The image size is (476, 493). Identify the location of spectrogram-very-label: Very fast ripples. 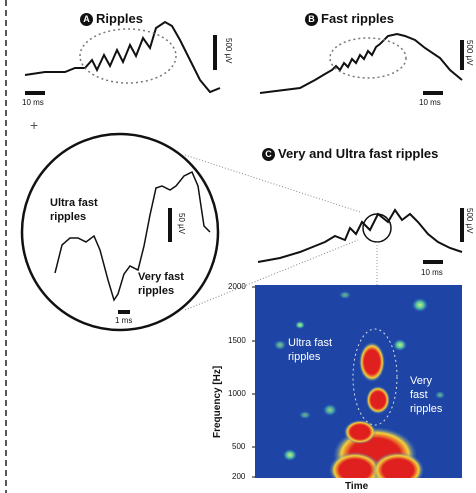
(426, 395).